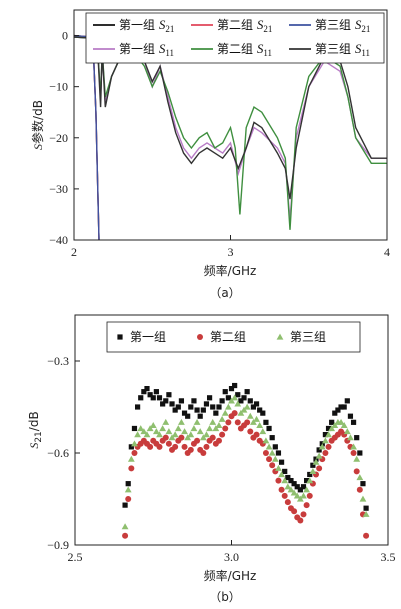 The height and width of the screenshot is (609, 401). Describe the element at coordinates (230, 270) in the screenshot. I see `chart-a-x-axis-label: 频率/GHz` at that location.